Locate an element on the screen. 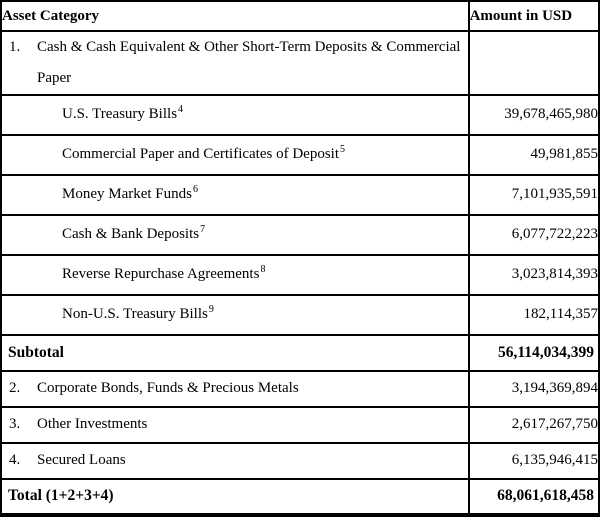  footnote-ref: 9 is located at coordinates (211, 310).